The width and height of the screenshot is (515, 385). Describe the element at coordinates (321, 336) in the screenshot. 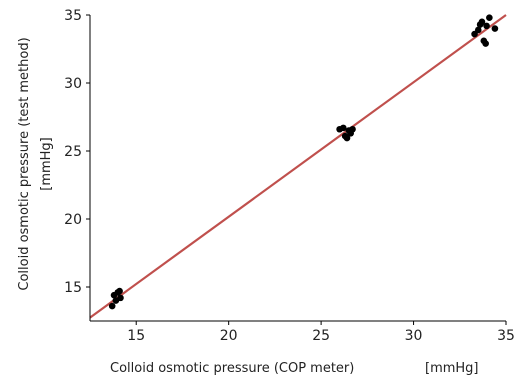

I see `x-tick-label: 25` at that location.